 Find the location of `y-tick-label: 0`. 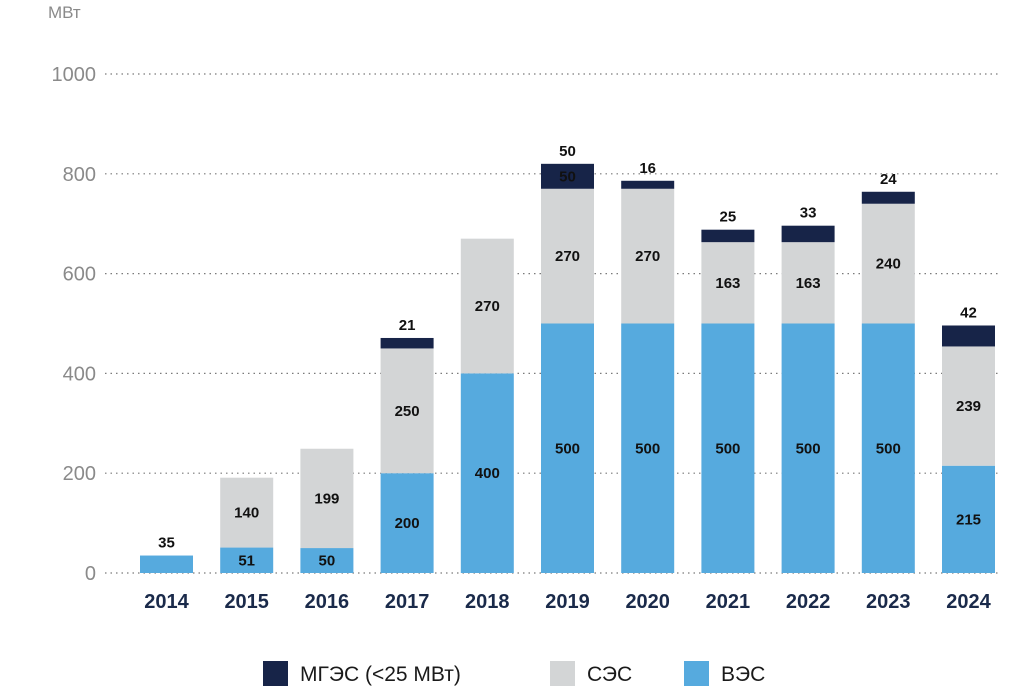

y-tick-label: 0 is located at coordinates (90, 574).